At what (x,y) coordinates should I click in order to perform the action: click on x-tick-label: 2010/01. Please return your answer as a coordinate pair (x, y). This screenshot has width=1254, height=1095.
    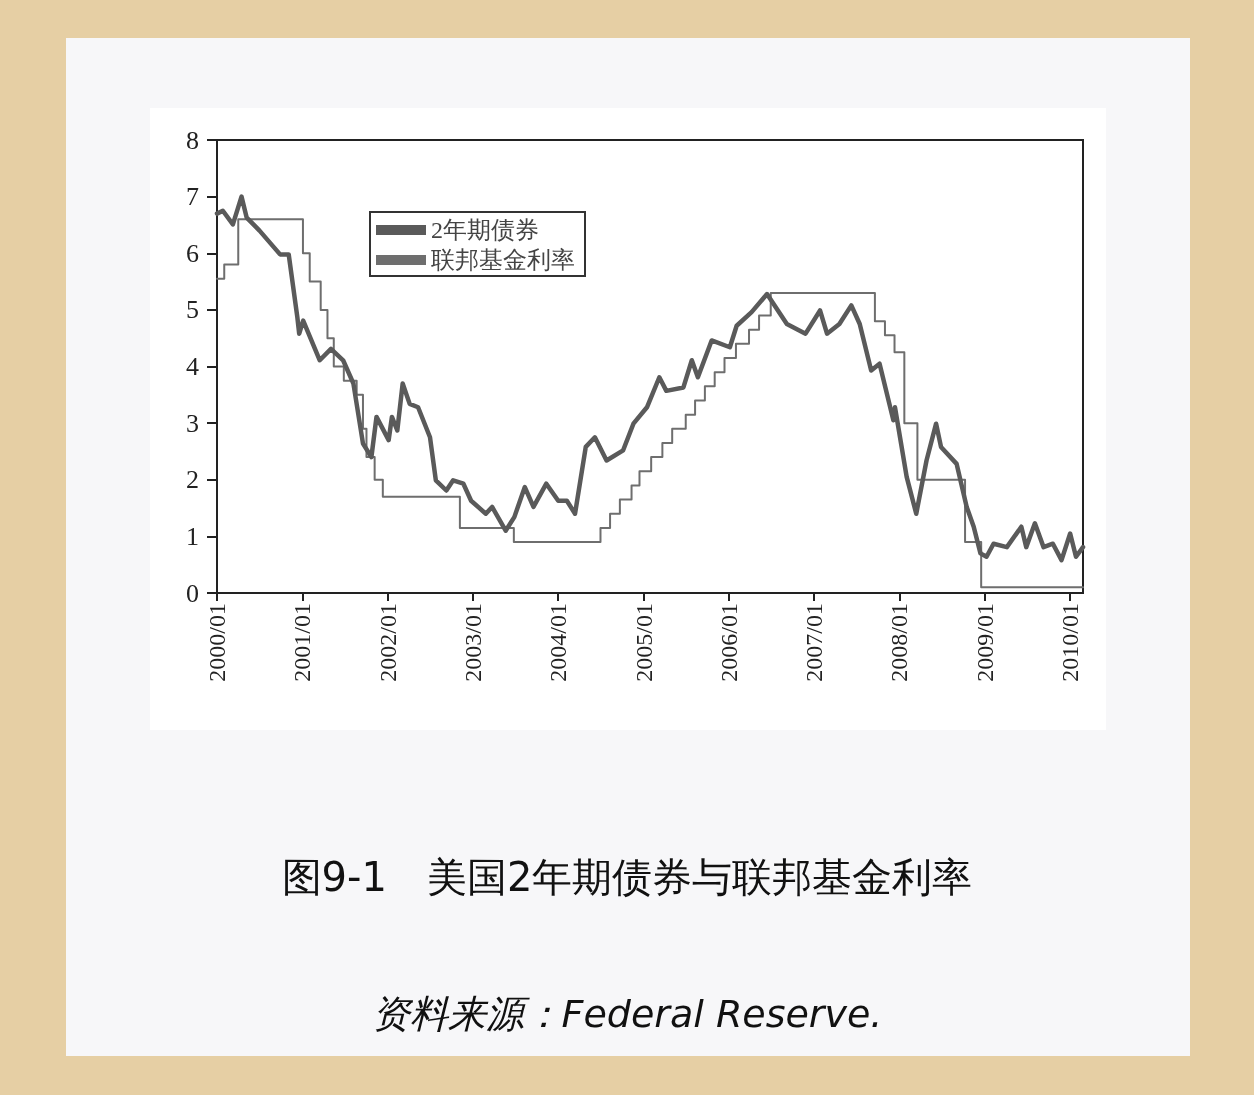
    Looking at the image, I should click on (1070, 642).